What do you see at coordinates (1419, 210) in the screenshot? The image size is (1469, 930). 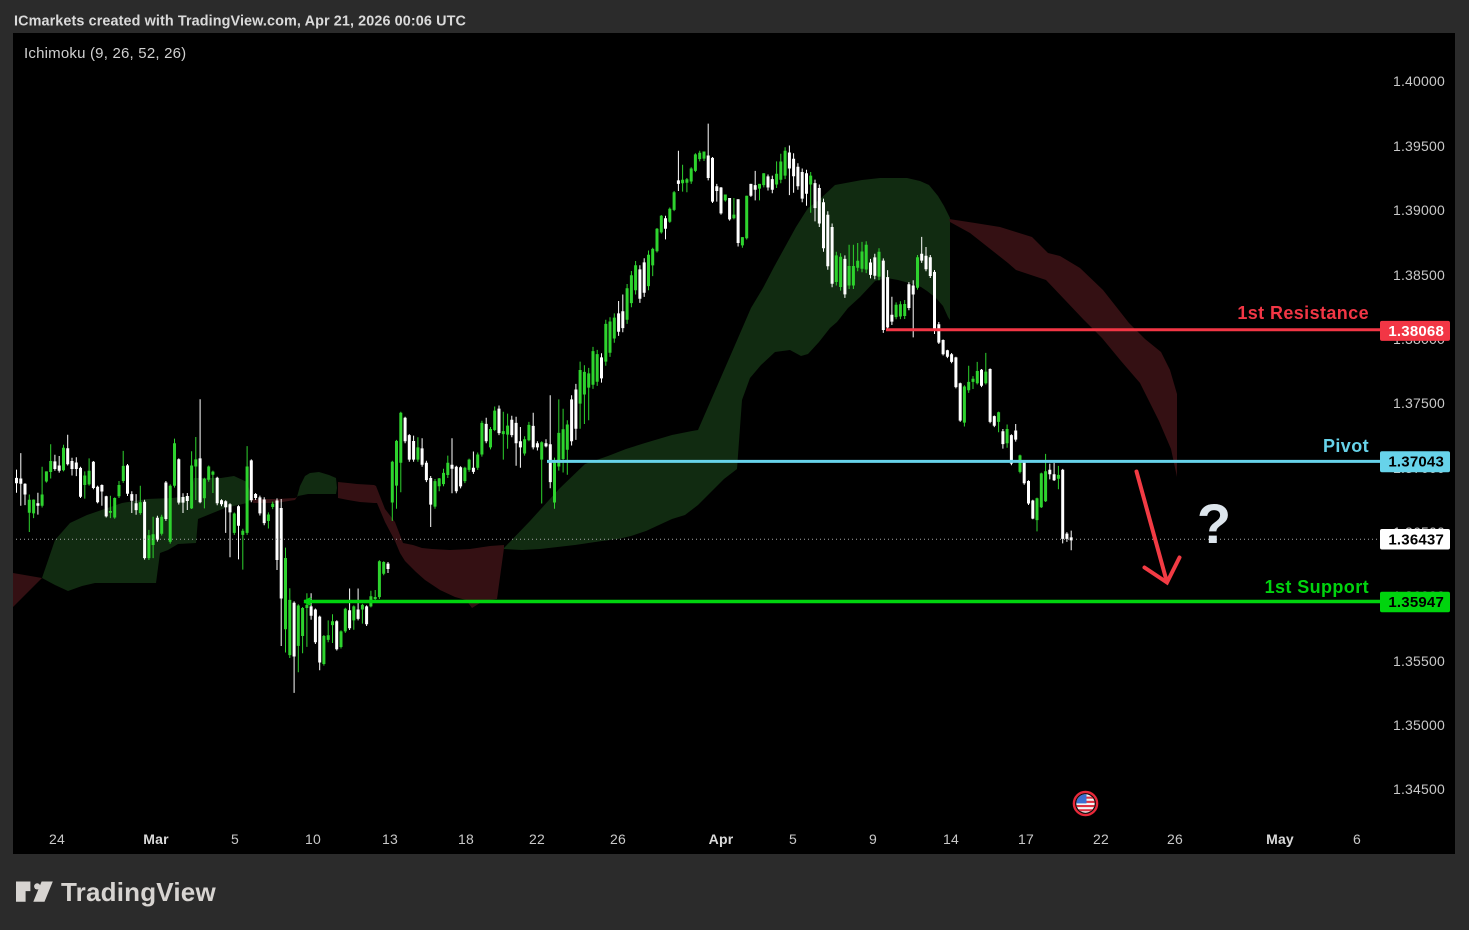 I see `svg-text: 1.39000` at bounding box center [1419, 210].